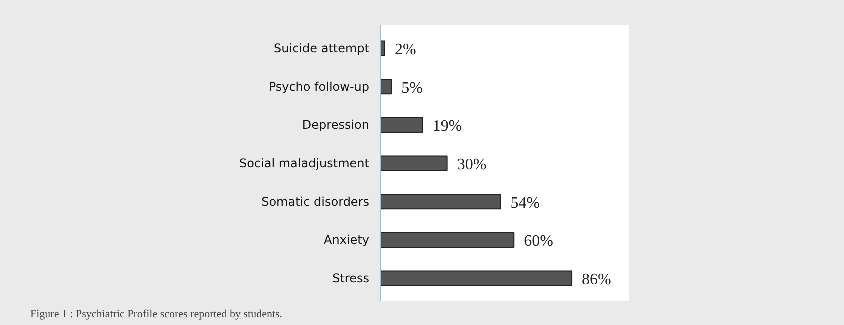 The width and height of the screenshot is (844, 325). Describe the element at coordinates (304, 163) in the screenshot. I see `y-tick-label: Social maladjustment` at that location.